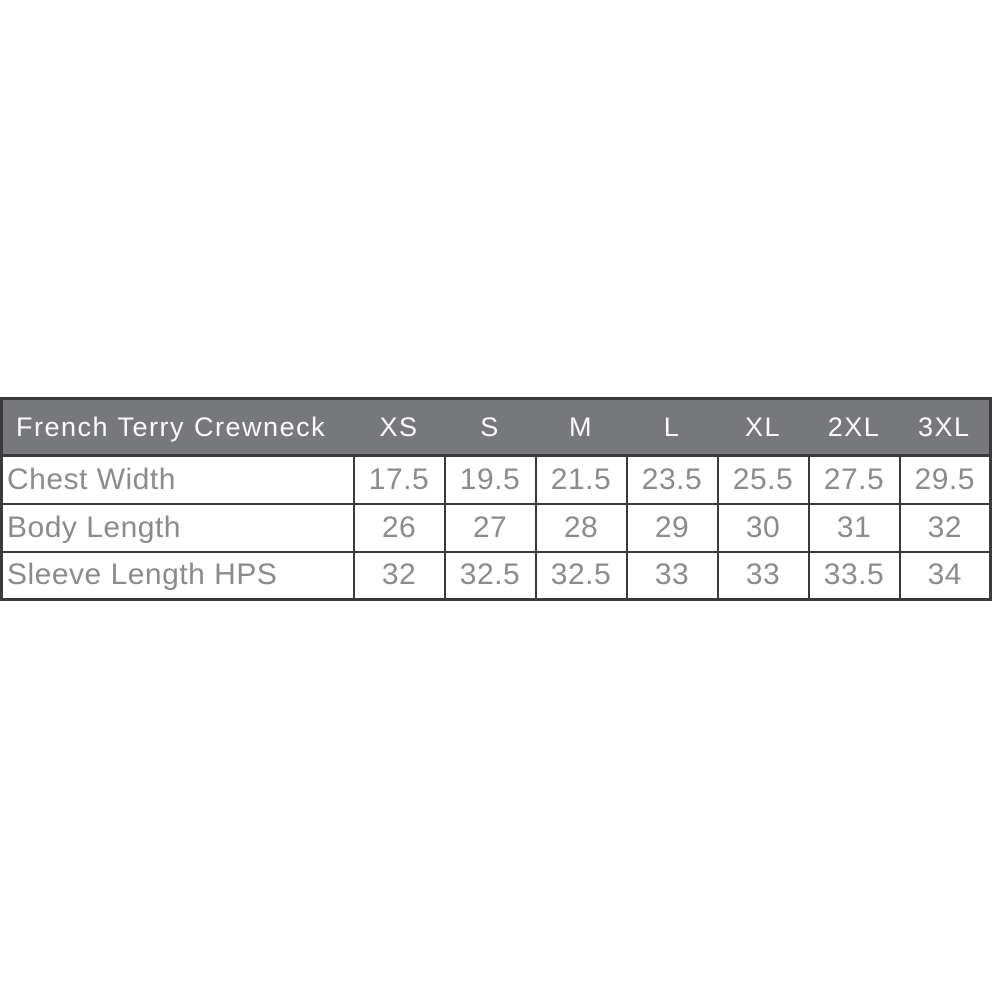 This screenshot has height=1000, width=1000. What do you see at coordinates (672, 479) in the screenshot?
I see `cell-chest-width-l: 23.5` at bounding box center [672, 479].